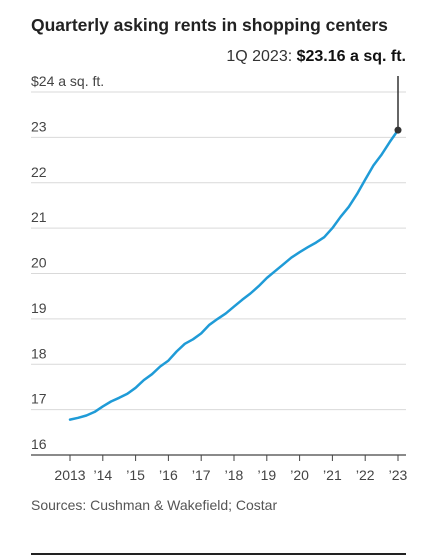 Image resolution: width=428 pixels, height=556 pixels. Describe the element at coordinates (218, 554) in the screenshot. I see `bottom-divider` at that location.